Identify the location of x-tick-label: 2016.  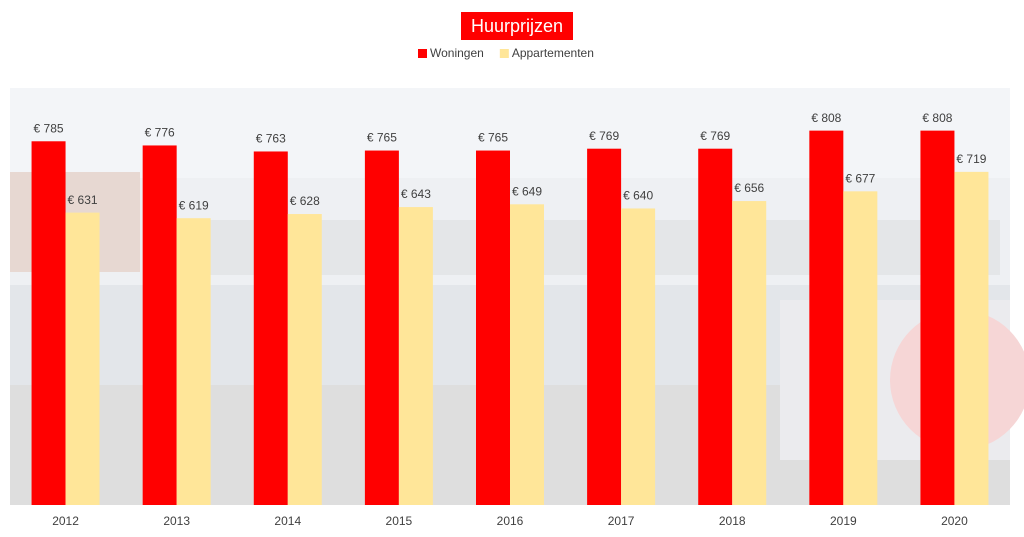
(510, 521).